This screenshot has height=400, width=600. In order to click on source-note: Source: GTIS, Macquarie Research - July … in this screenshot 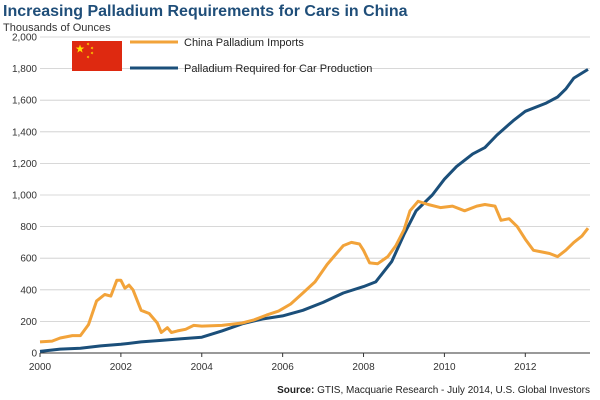, I will do `click(433, 390)`.